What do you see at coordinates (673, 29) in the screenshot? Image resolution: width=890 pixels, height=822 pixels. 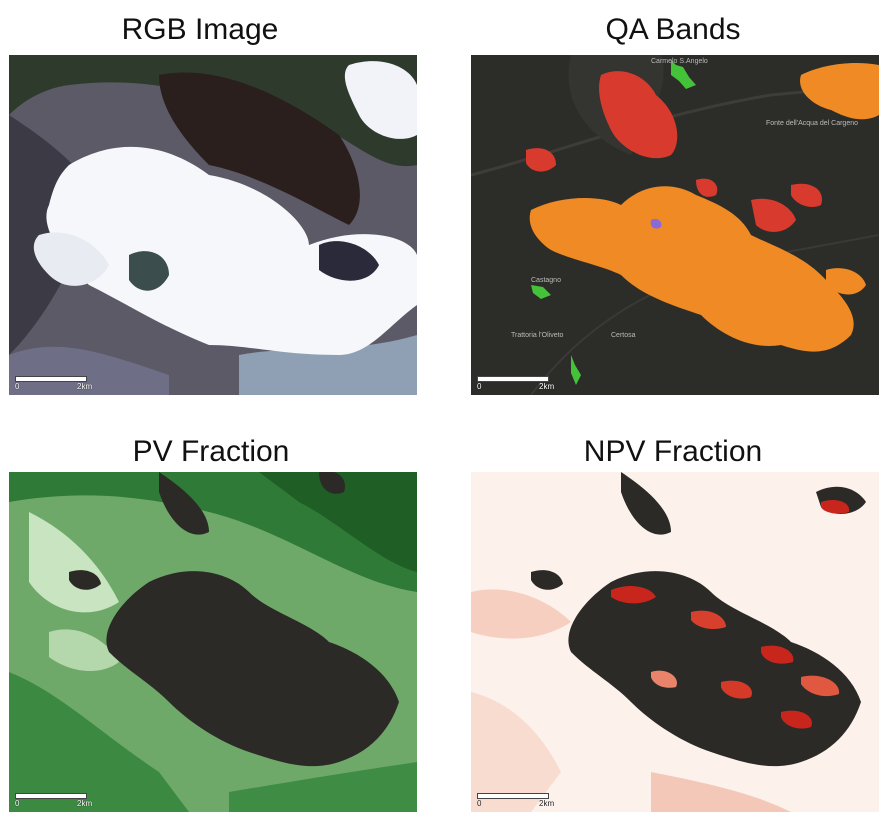 I see `qa-bands-title: QA Bands` at bounding box center [673, 29].